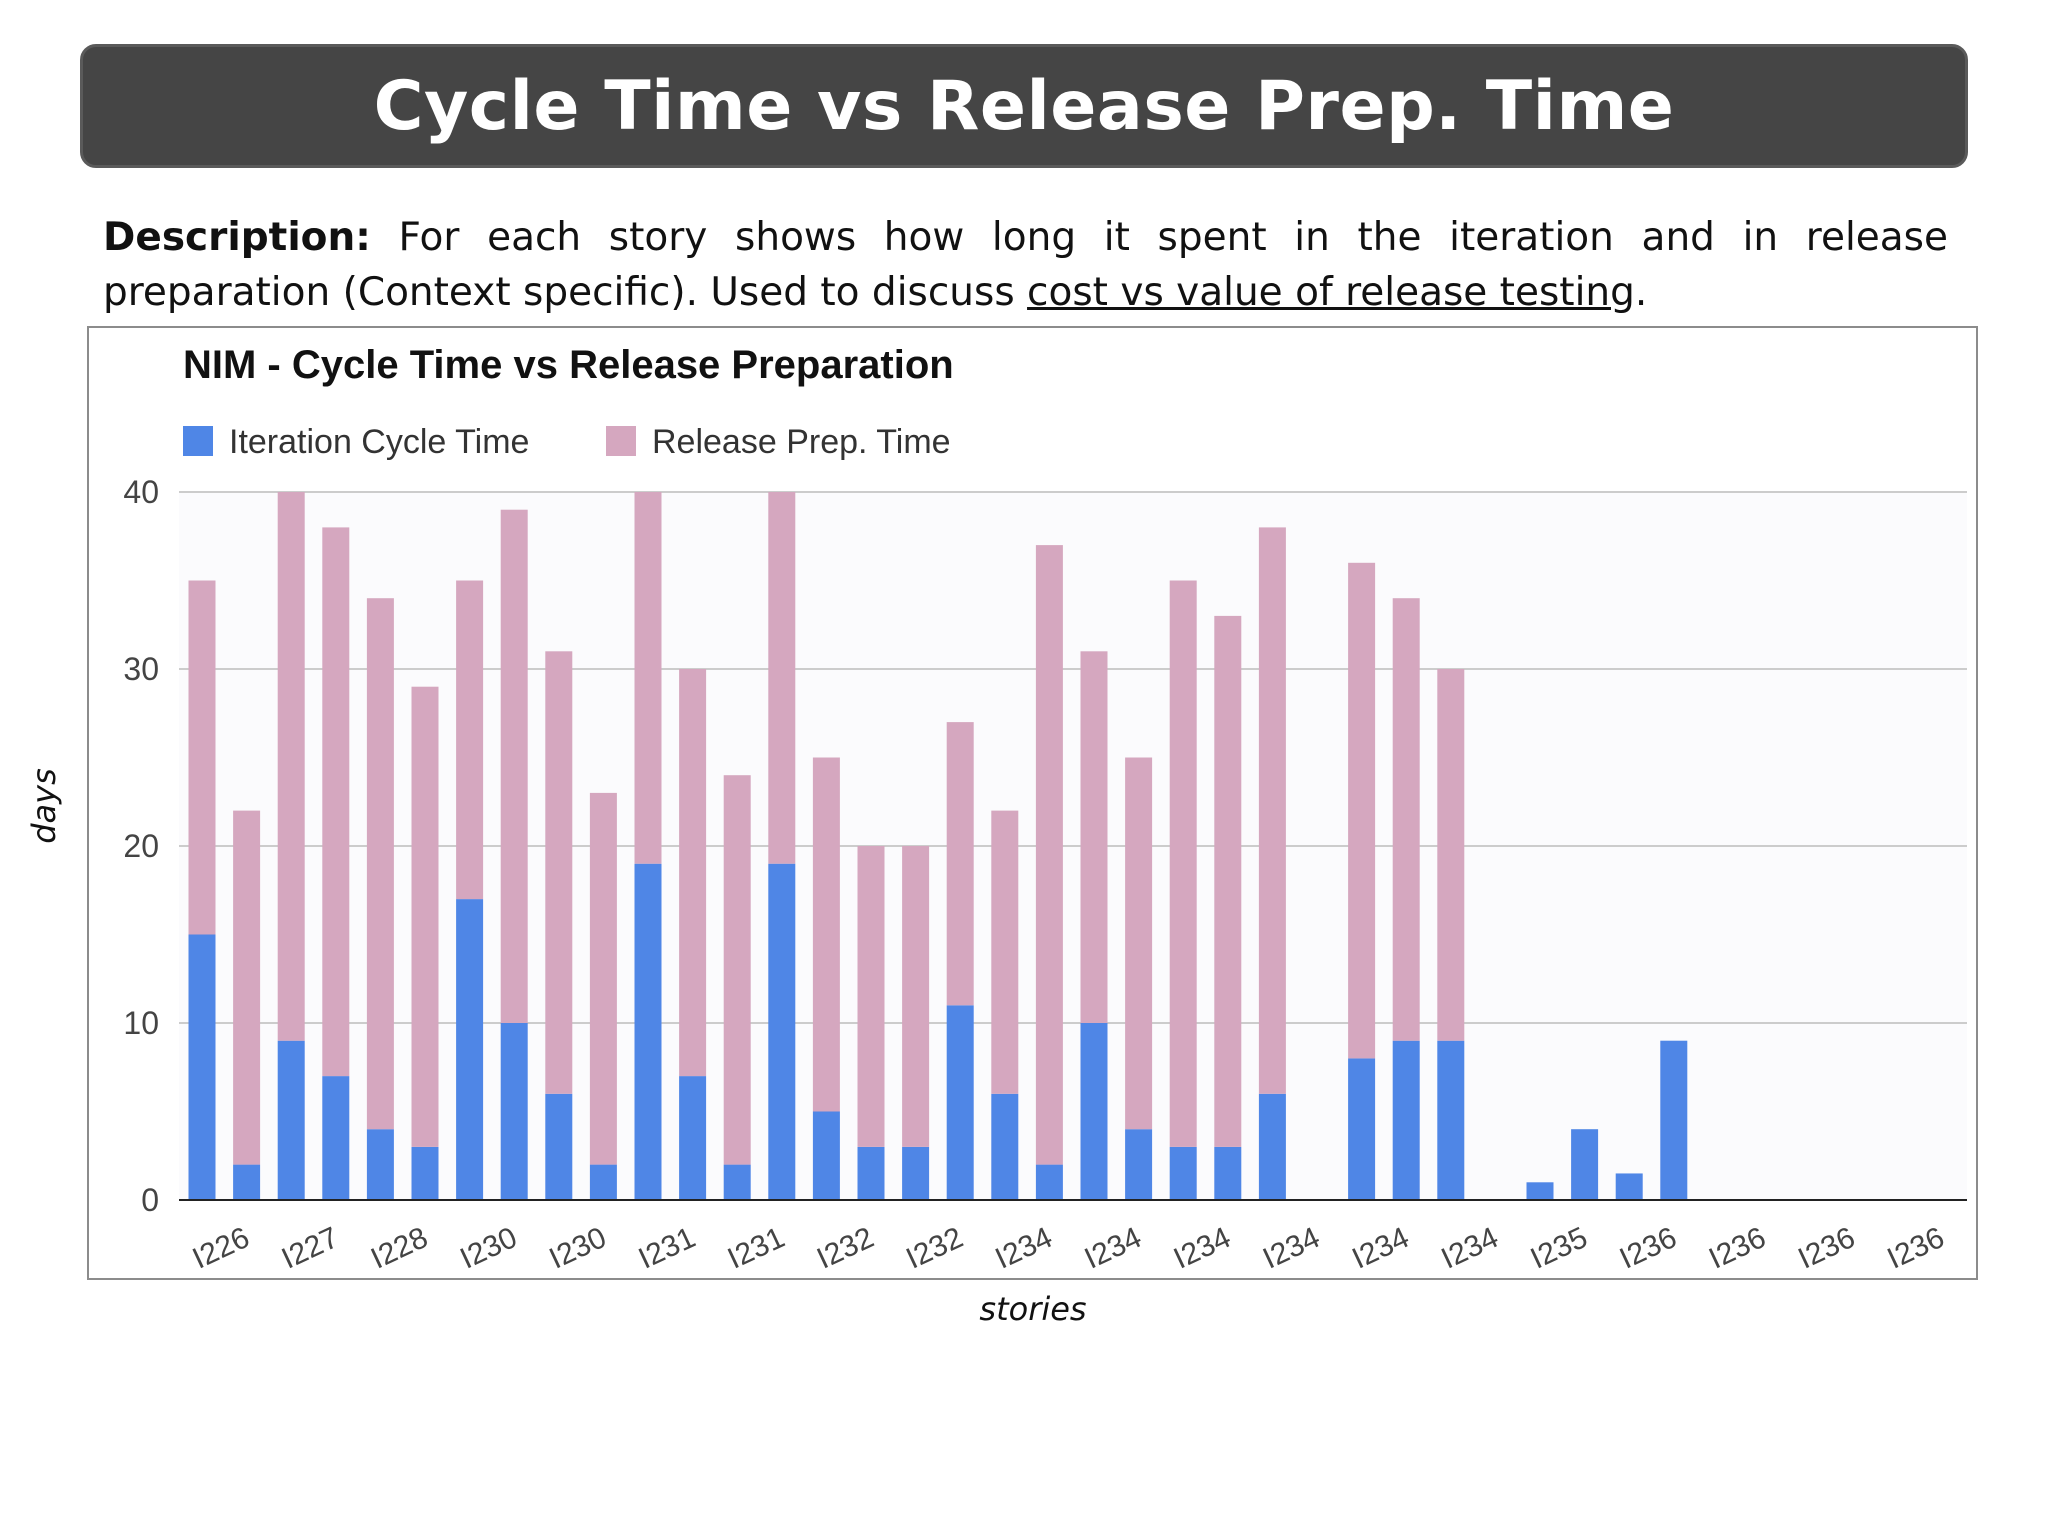 The height and width of the screenshot is (1536, 2048). What do you see at coordinates (141, 669) in the screenshot?
I see `y-tick-label: 30` at bounding box center [141, 669].